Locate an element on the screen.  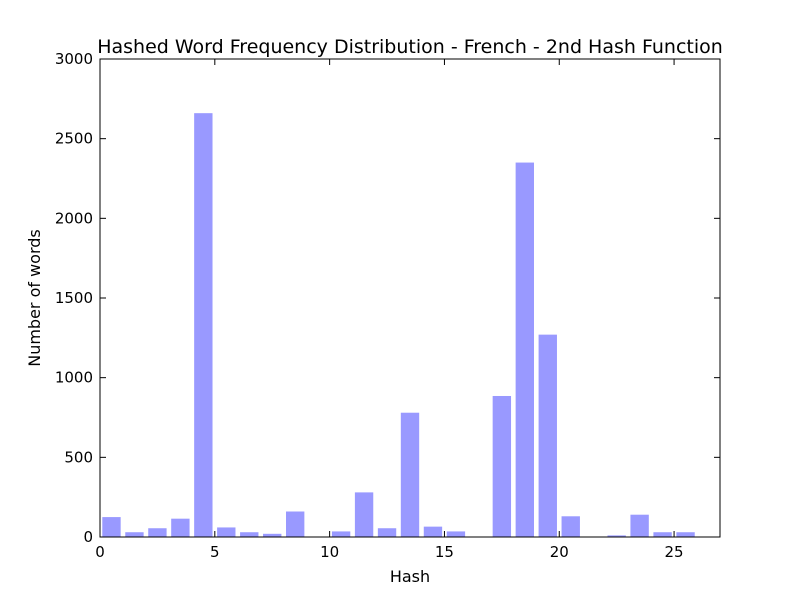
x-tick-label: 10 is located at coordinates (329, 552).